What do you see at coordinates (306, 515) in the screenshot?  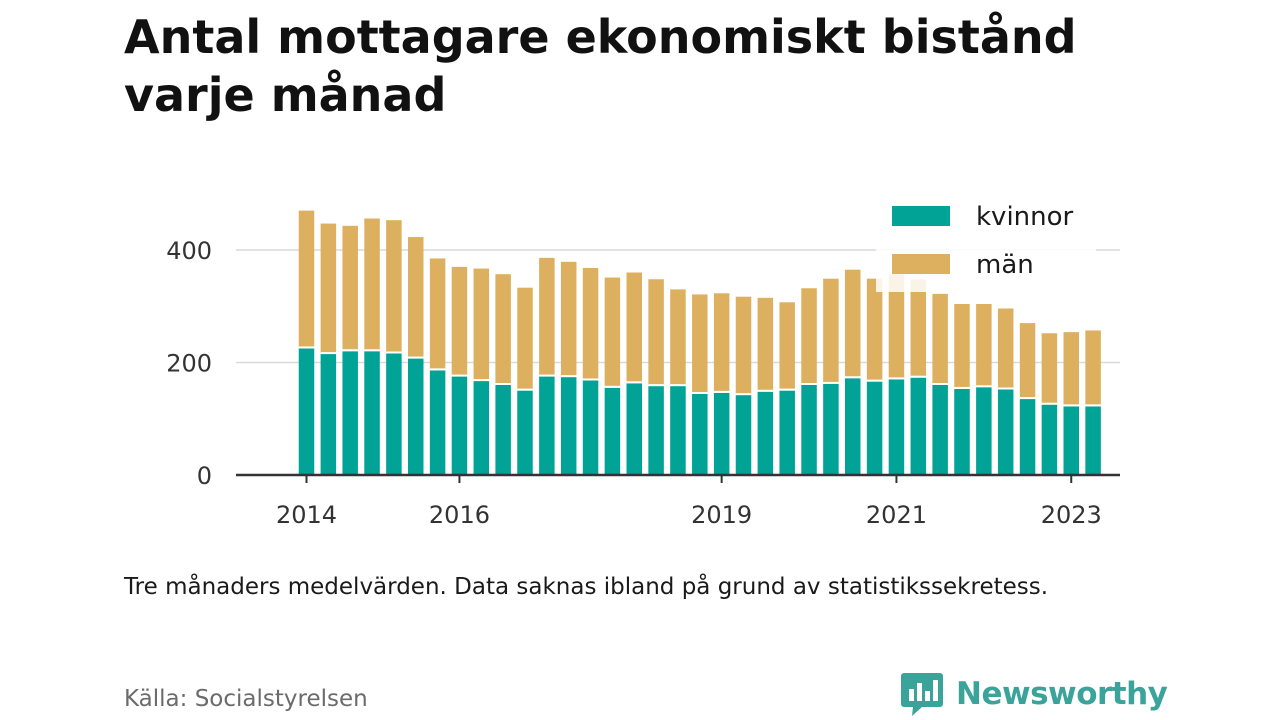 I see `x-tick-label: 2014` at bounding box center [306, 515].